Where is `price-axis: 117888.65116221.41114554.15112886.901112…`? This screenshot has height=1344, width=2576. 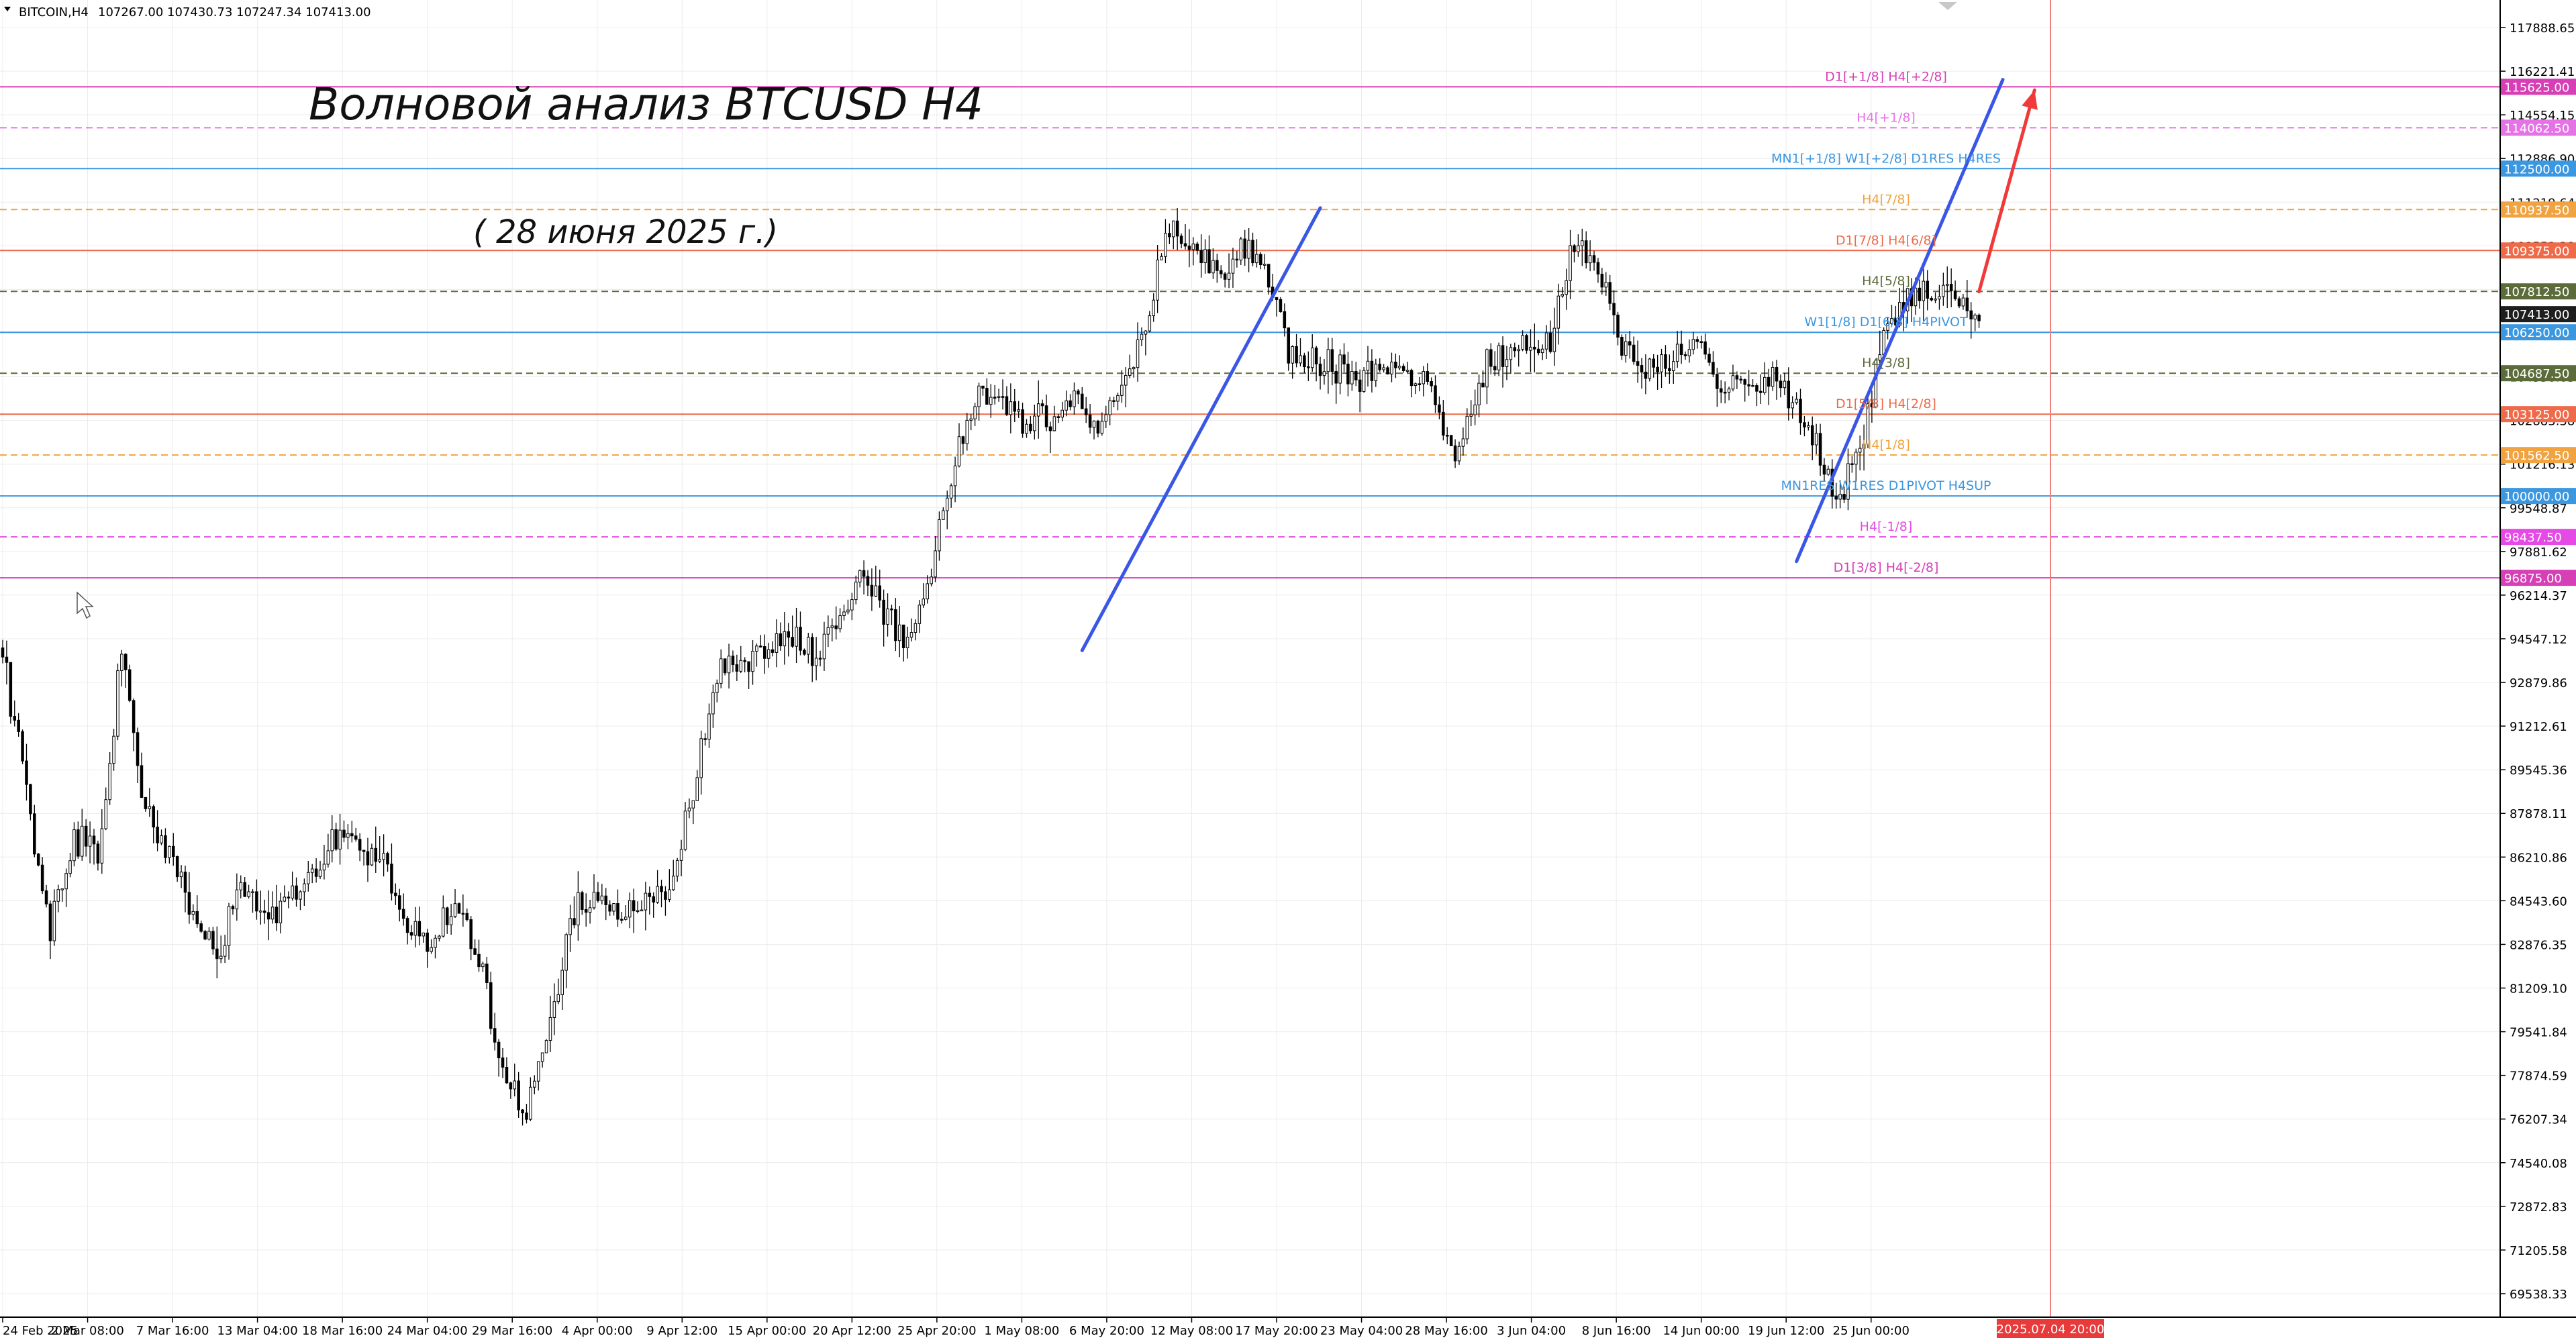
price-axis: 117888.65116221.41114554.15112886.901112… is located at coordinates (2538, 661).